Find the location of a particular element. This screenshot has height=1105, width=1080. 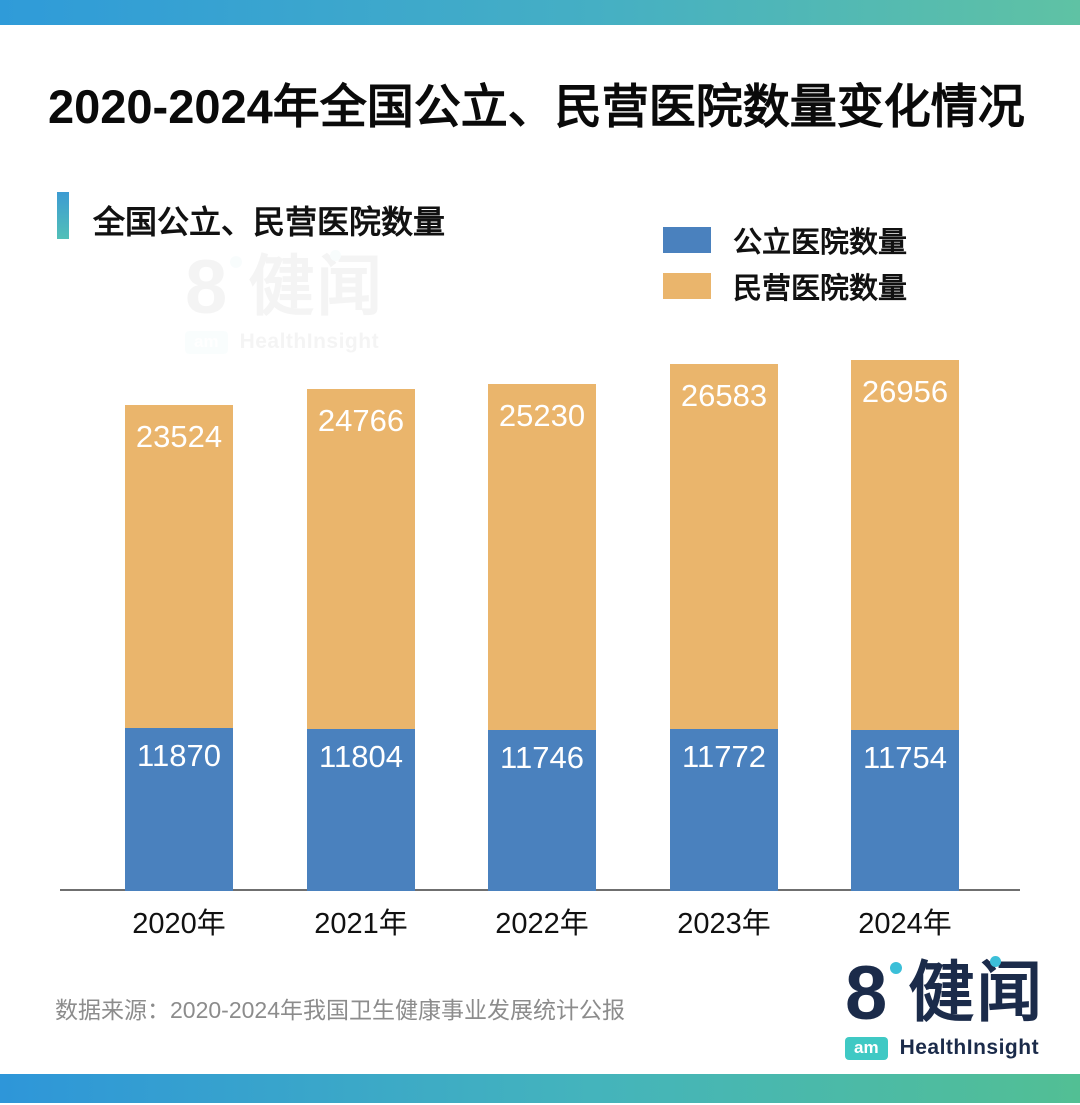

value-label-public-2021: 11804 is located at coordinates (361, 756).